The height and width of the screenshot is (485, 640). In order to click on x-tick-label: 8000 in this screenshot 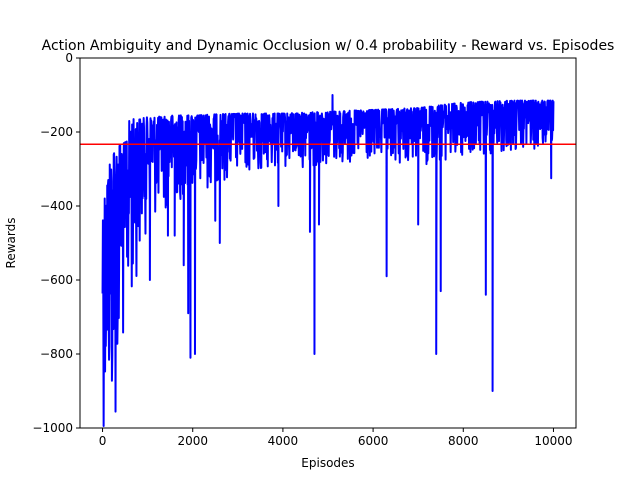, I will do `click(463, 441)`.